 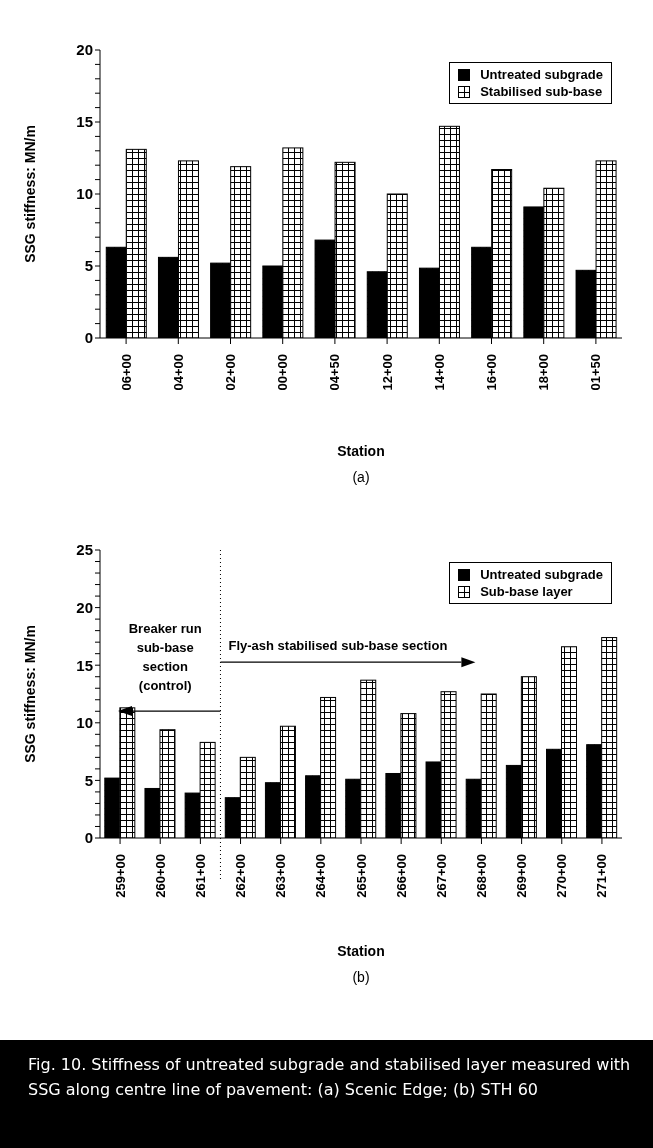 What do you see at coordinates (361, 477) in the screenshot?
I see `text: (a)` at bounding box center [361, 477].